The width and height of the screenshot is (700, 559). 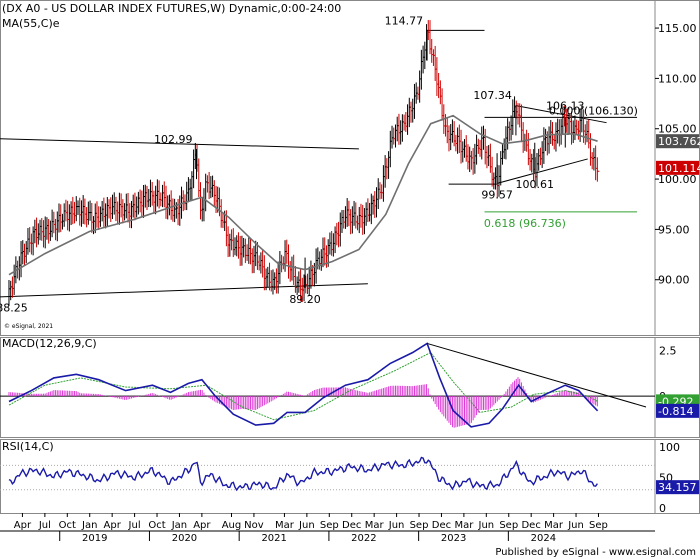 What do you see at coordinates (273, 538) in the screenshot?
I see `x-tick-label-year: 2021` at bounding box center [273, 538].